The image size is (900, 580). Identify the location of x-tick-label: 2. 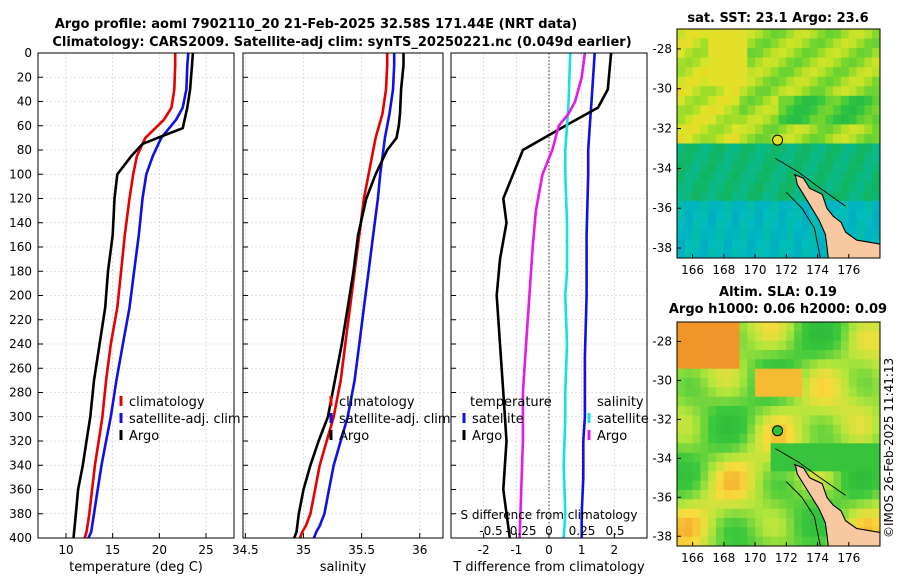
(615, 550).